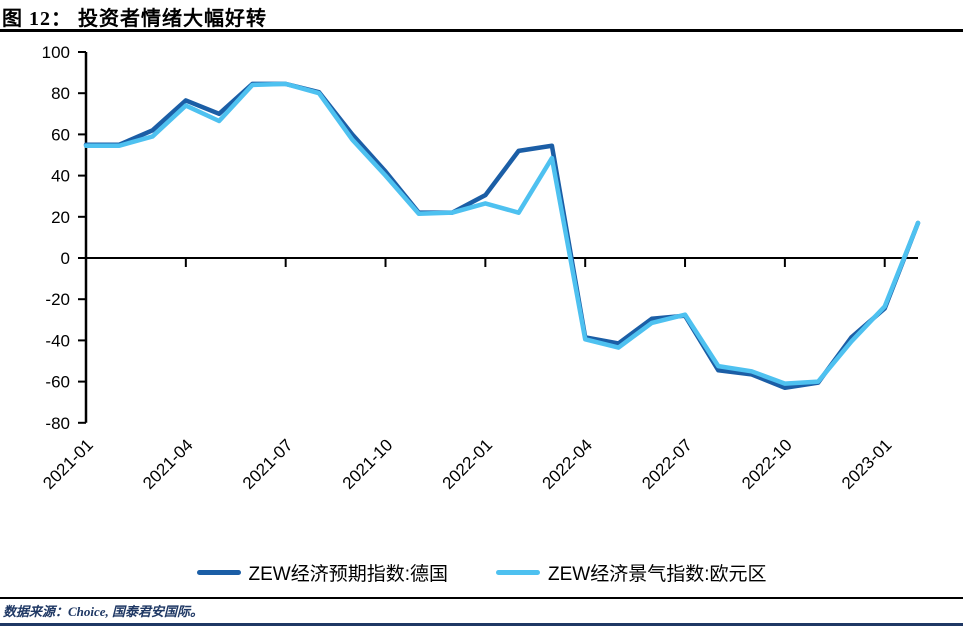  Describe the element at coordinates (567, 464) in the screenshot. I see `x-tick-label: 2022-04` at that location.